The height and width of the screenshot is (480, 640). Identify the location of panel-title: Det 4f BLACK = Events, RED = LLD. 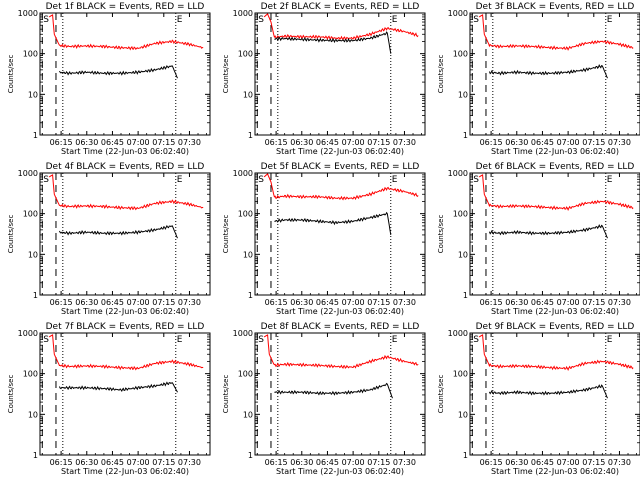
(125, 167).